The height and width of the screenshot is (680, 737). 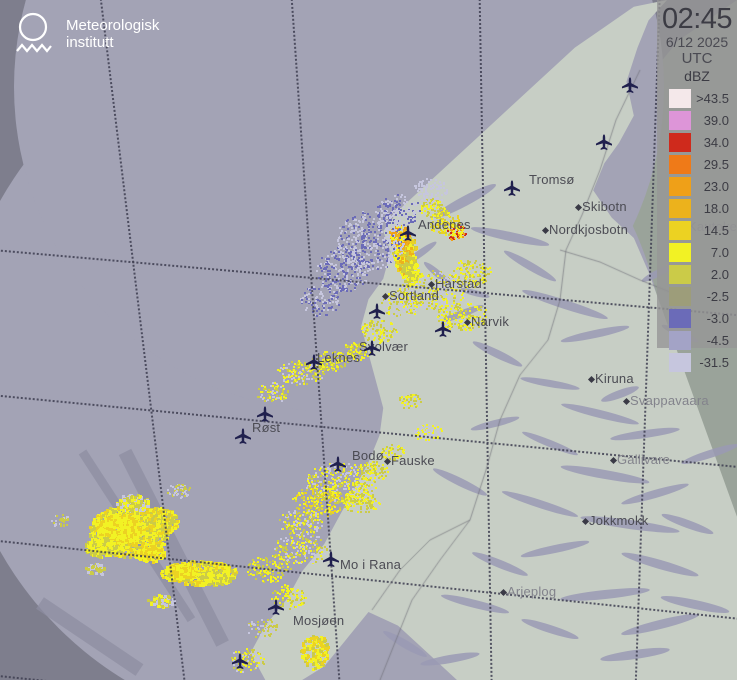 I want to click on legend-scale-label: -31.5, so click(x=714, y=362).